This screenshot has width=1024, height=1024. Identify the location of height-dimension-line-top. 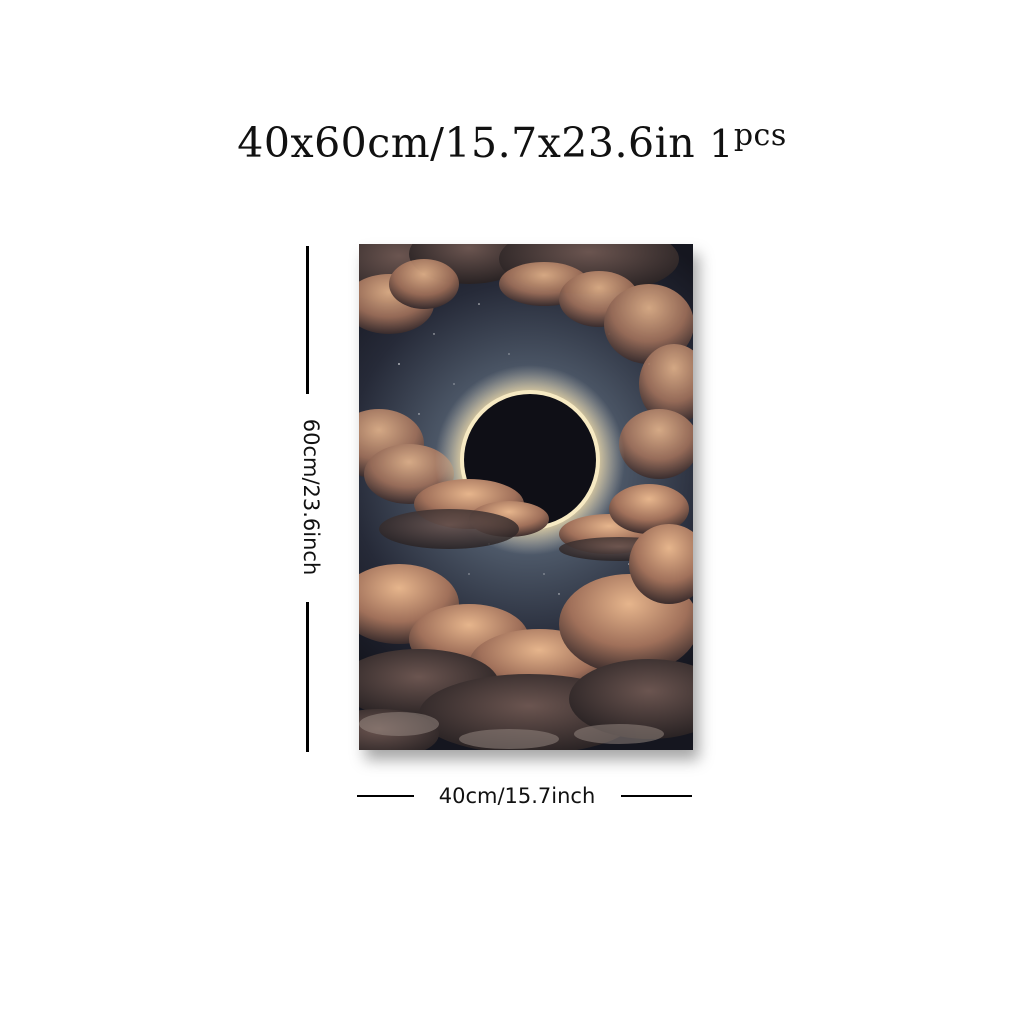
(307, 320).